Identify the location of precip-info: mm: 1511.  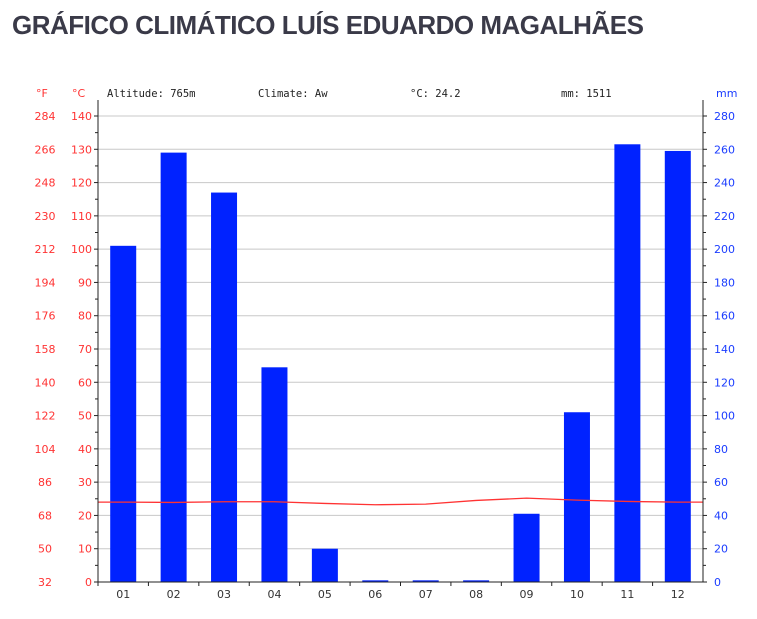
(586, 94).